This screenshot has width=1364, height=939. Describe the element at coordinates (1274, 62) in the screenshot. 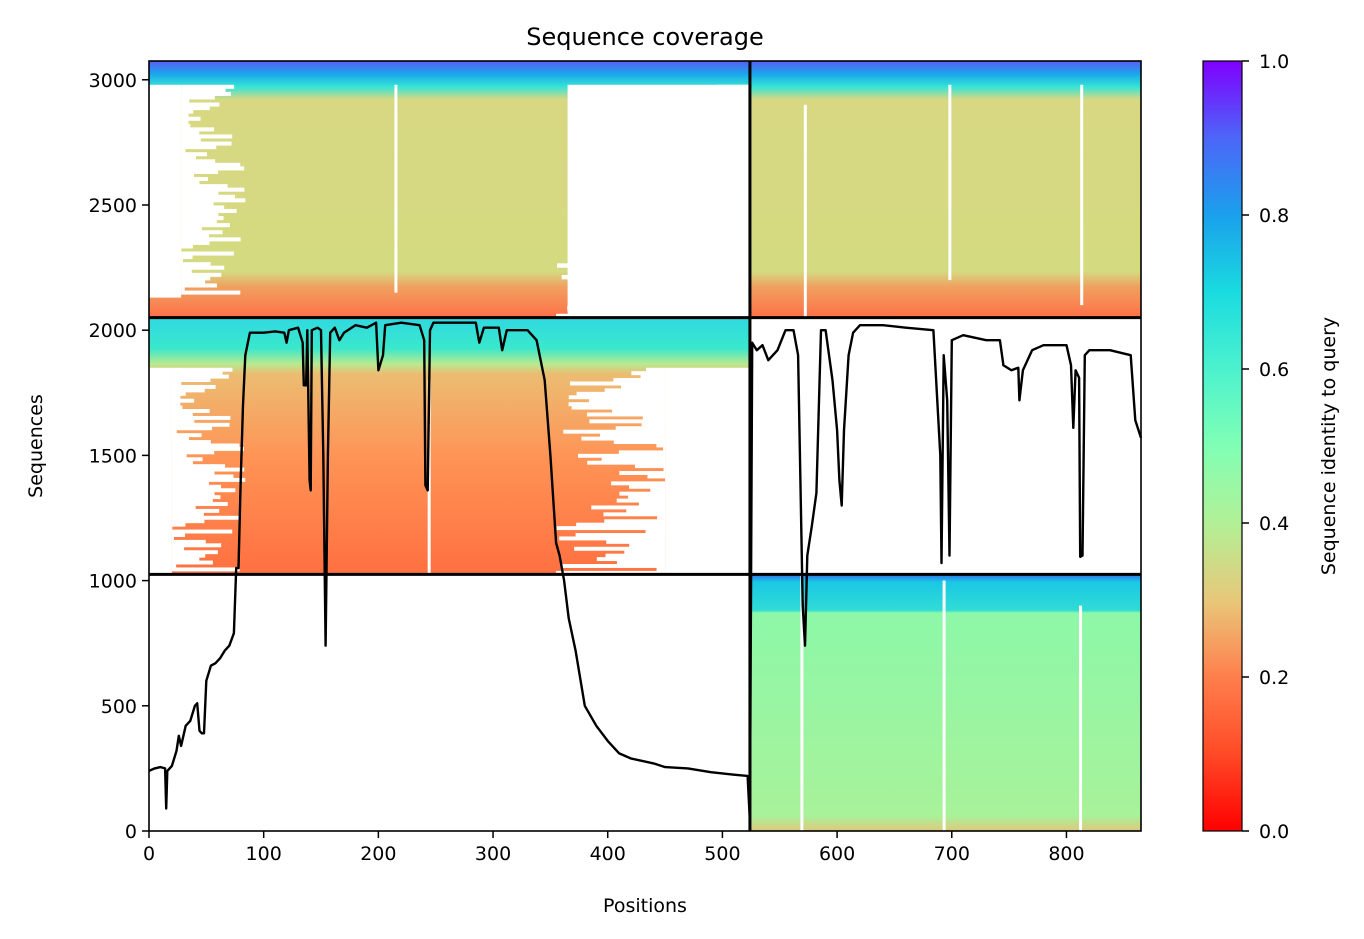

I see `colorbar-tick-label: 1.0` at that location.